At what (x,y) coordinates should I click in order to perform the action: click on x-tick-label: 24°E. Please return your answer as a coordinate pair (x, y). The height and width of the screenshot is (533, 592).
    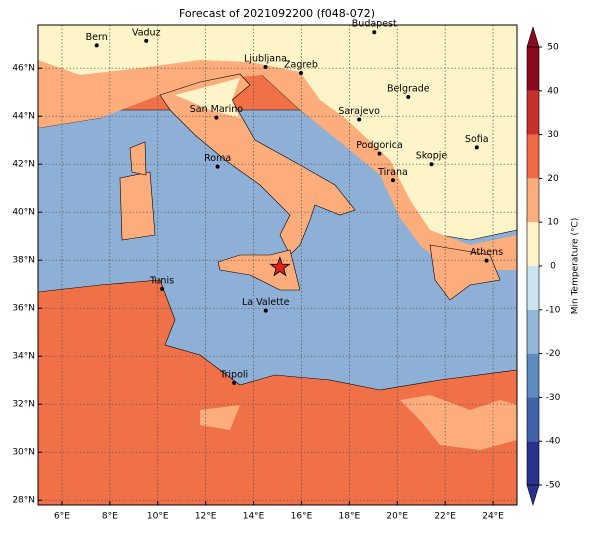
    Looking at the image, I should click on (493, 517).